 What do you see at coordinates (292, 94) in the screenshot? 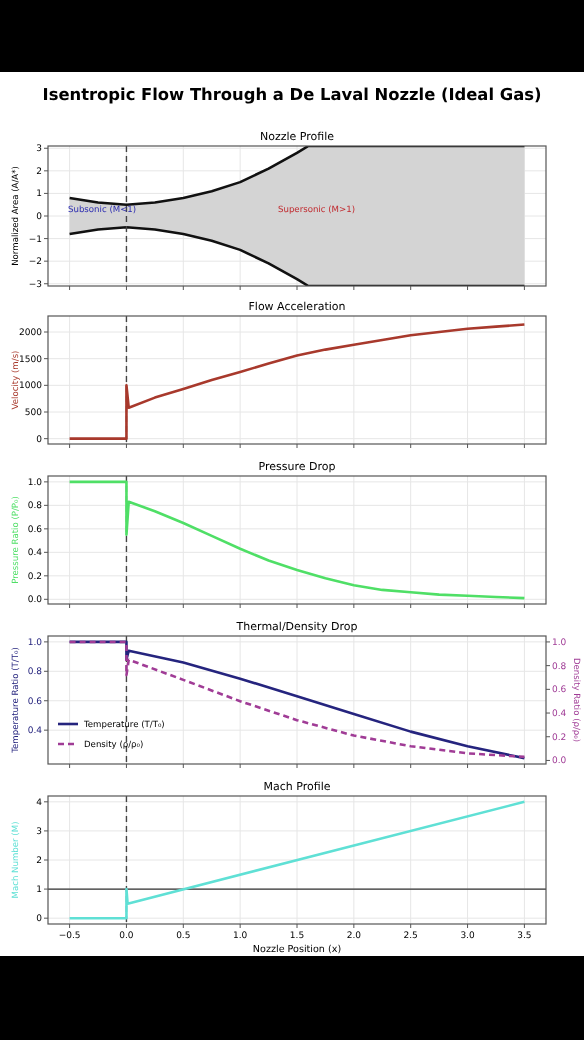
I see `chart-title: Isentropic Flow Through a De Laval Nozzle (Ideal Gas)` at bounding box center [292, 94].